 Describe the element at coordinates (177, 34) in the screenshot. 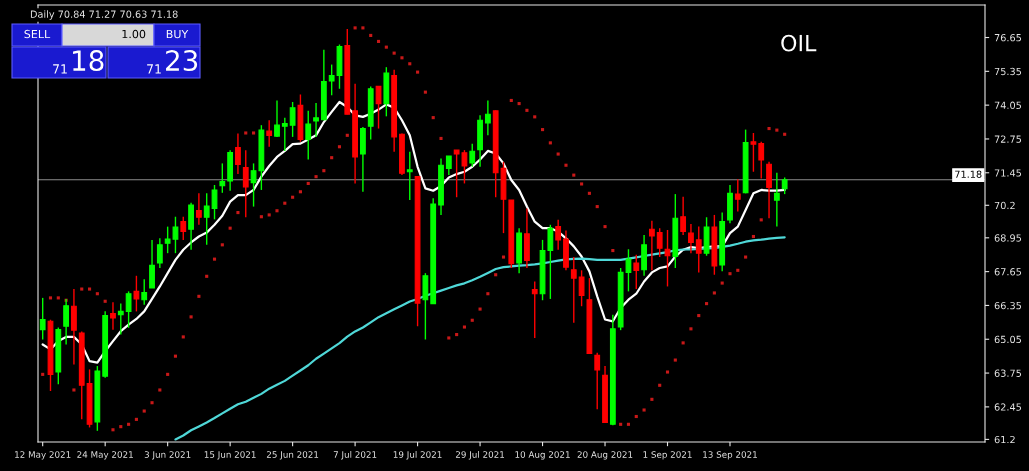

I see `annotation: BUY` at that location.